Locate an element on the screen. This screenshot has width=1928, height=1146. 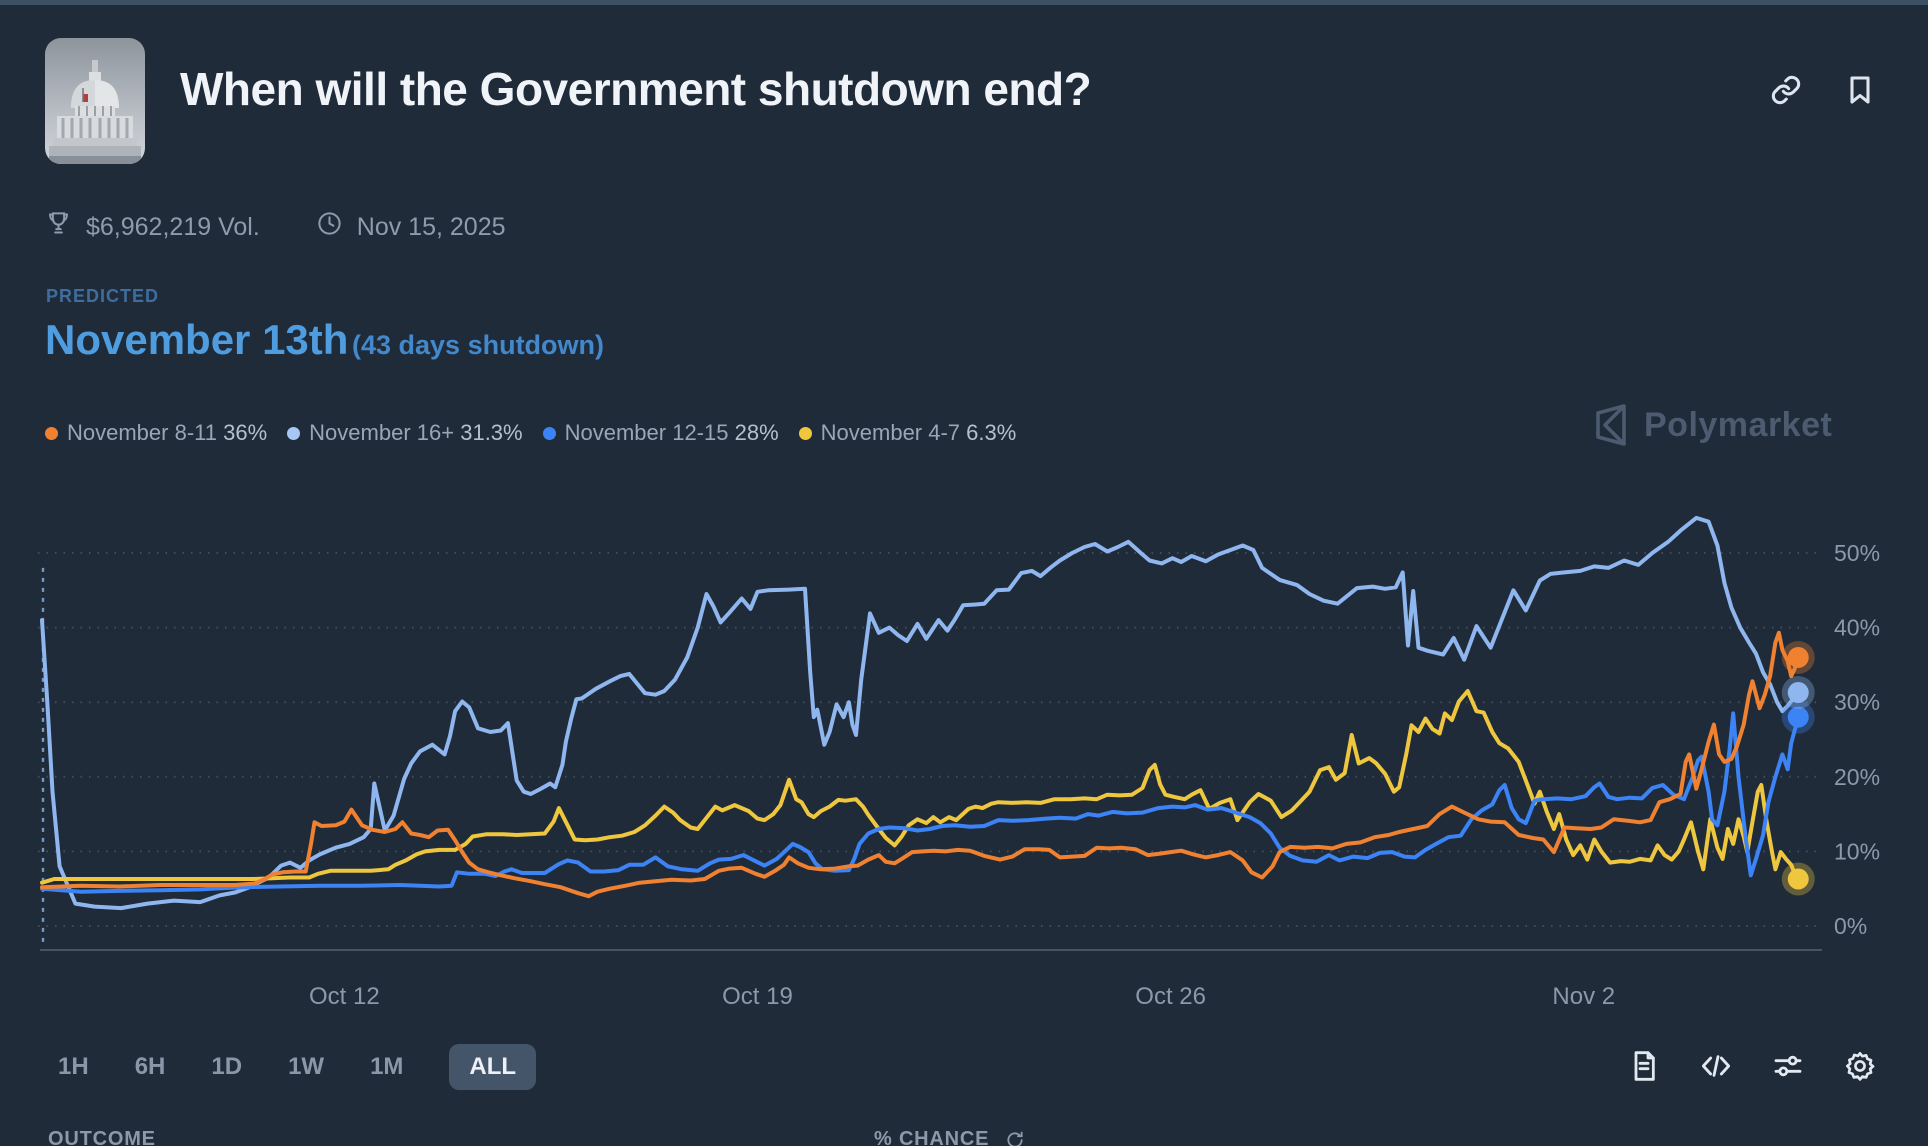
y-axis-label-30: 30% is located at coordinates (1857, 702).